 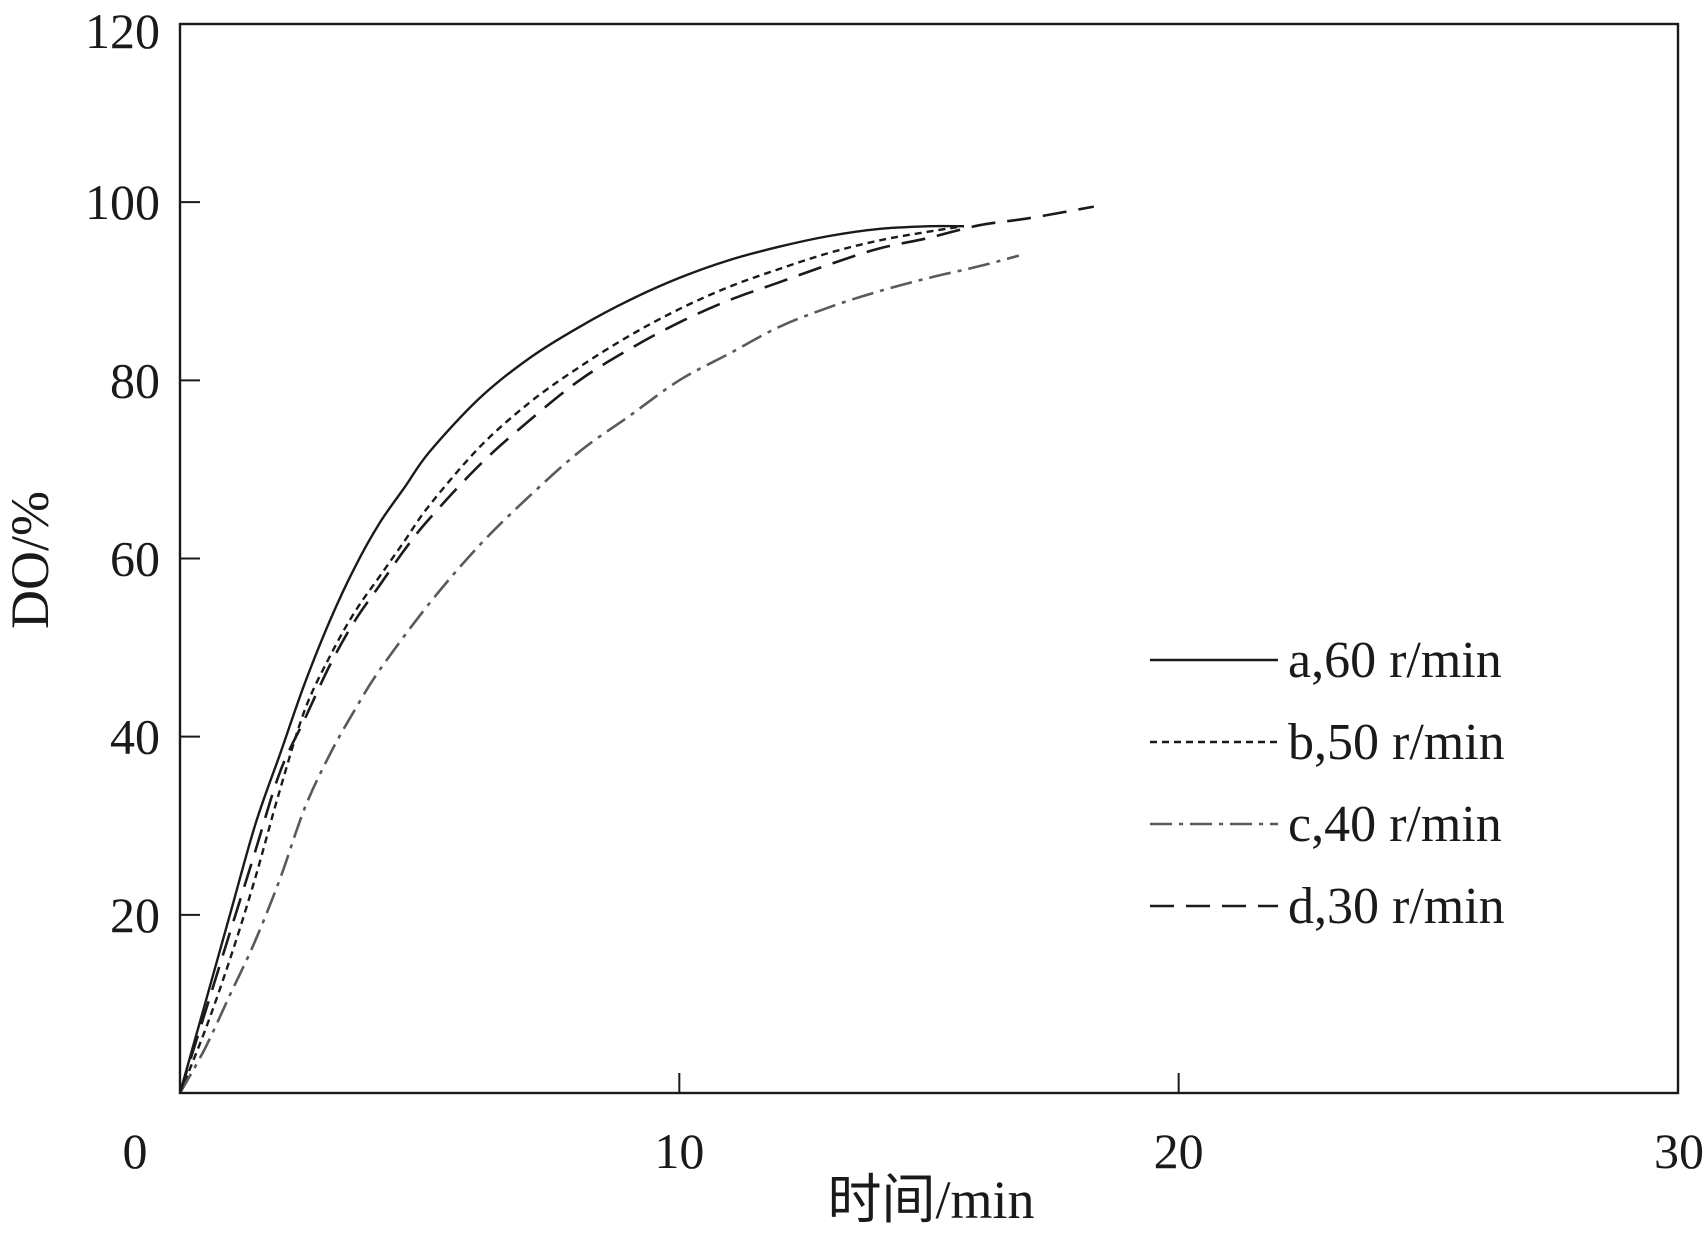 What do you see at coordinates (930, 1200) in the screenshot?
I see `x-axis-title: 时间/min` at bounding box center [930, 1200].